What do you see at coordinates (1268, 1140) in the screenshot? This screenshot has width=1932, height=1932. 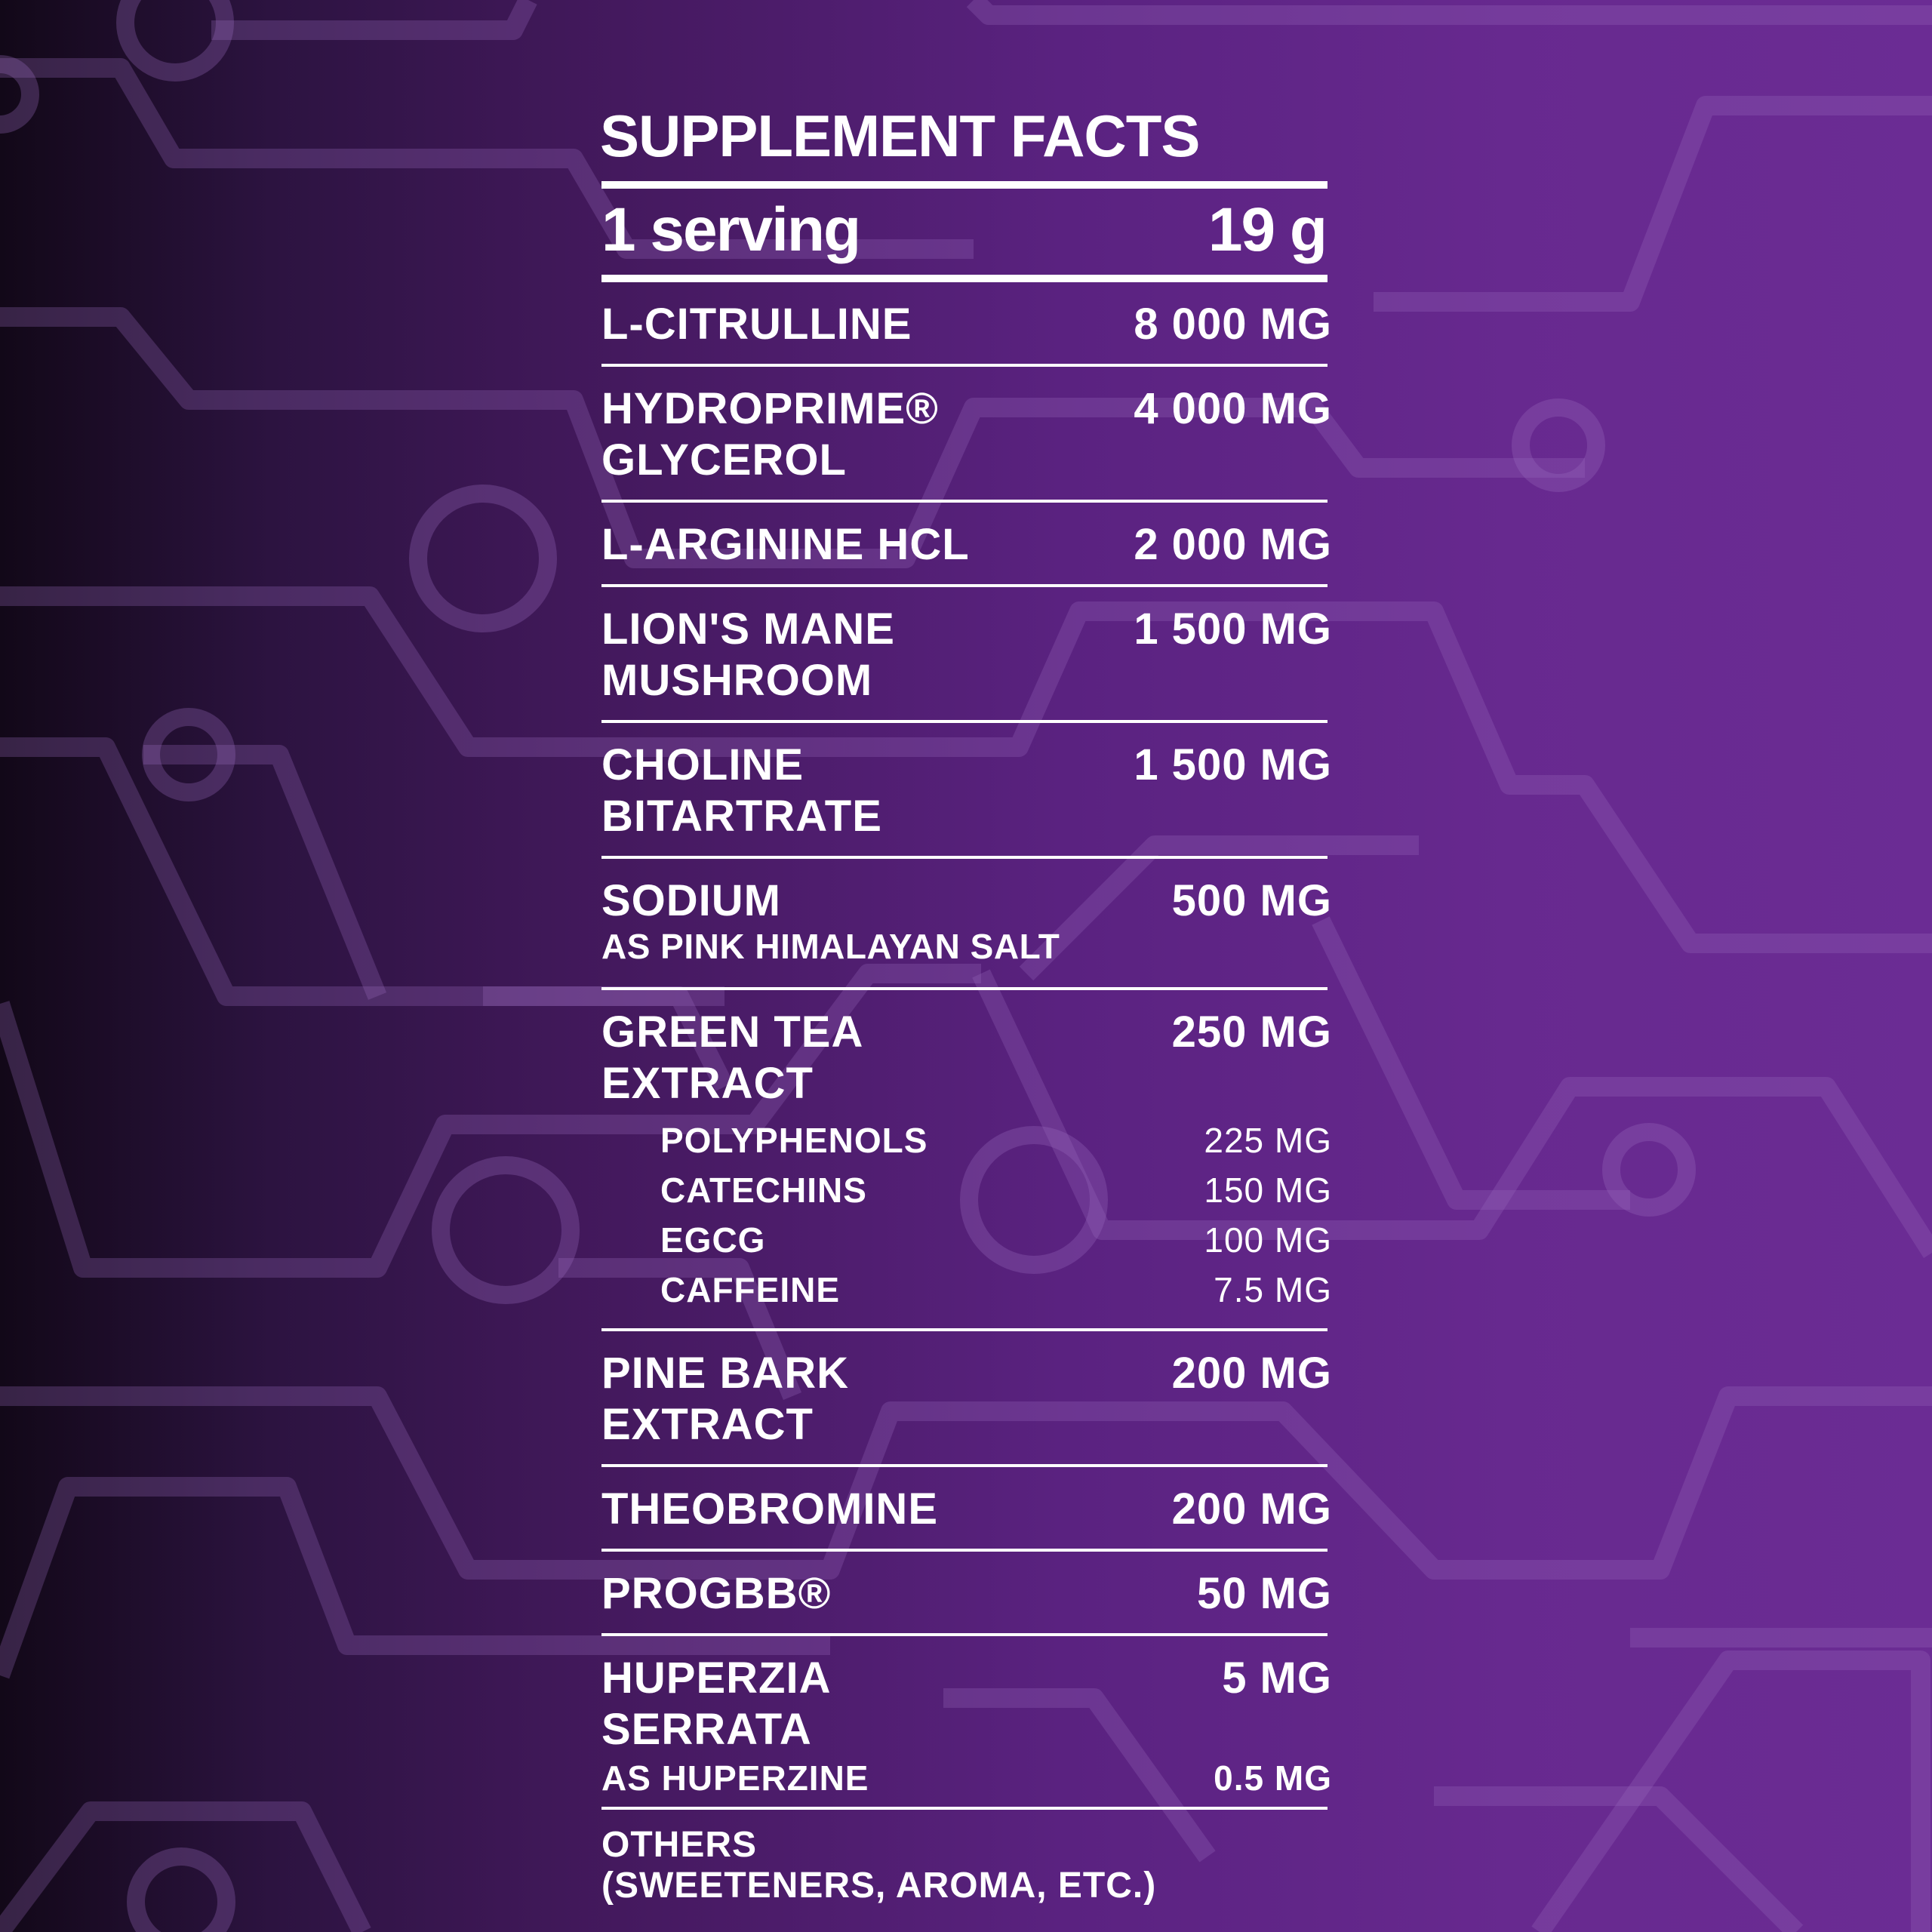 I see `component-amount: 225 MG` at bounding box center [1268, 1140].